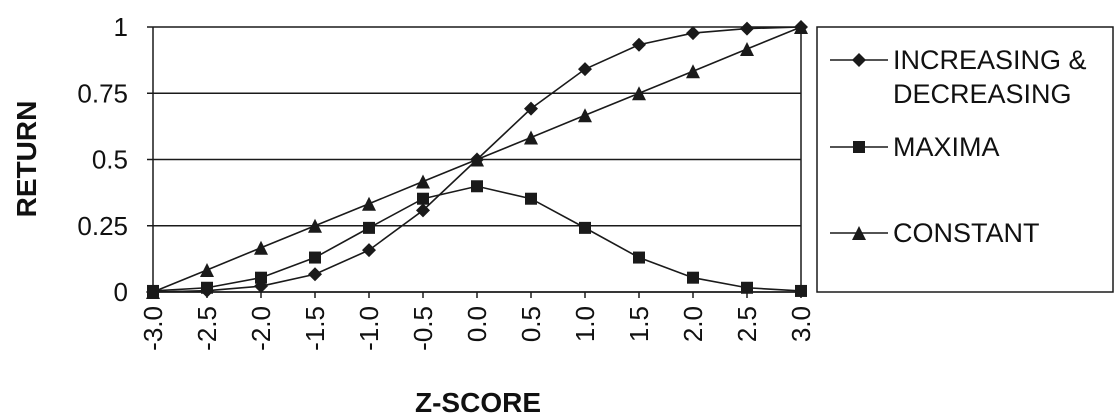 Image resolution: width=1114 pixels, height=417 pixels. I want to click on y-tick-label: 0.5, so click(110, 160).